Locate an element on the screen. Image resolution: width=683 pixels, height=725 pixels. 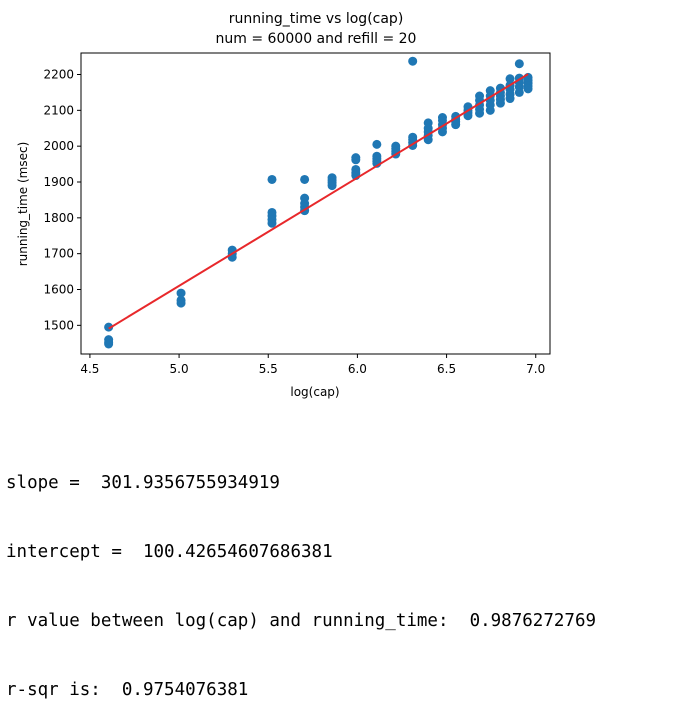
chart-subtitle: num = 60000 and refill = 20 is located at coordinates (316, 39).